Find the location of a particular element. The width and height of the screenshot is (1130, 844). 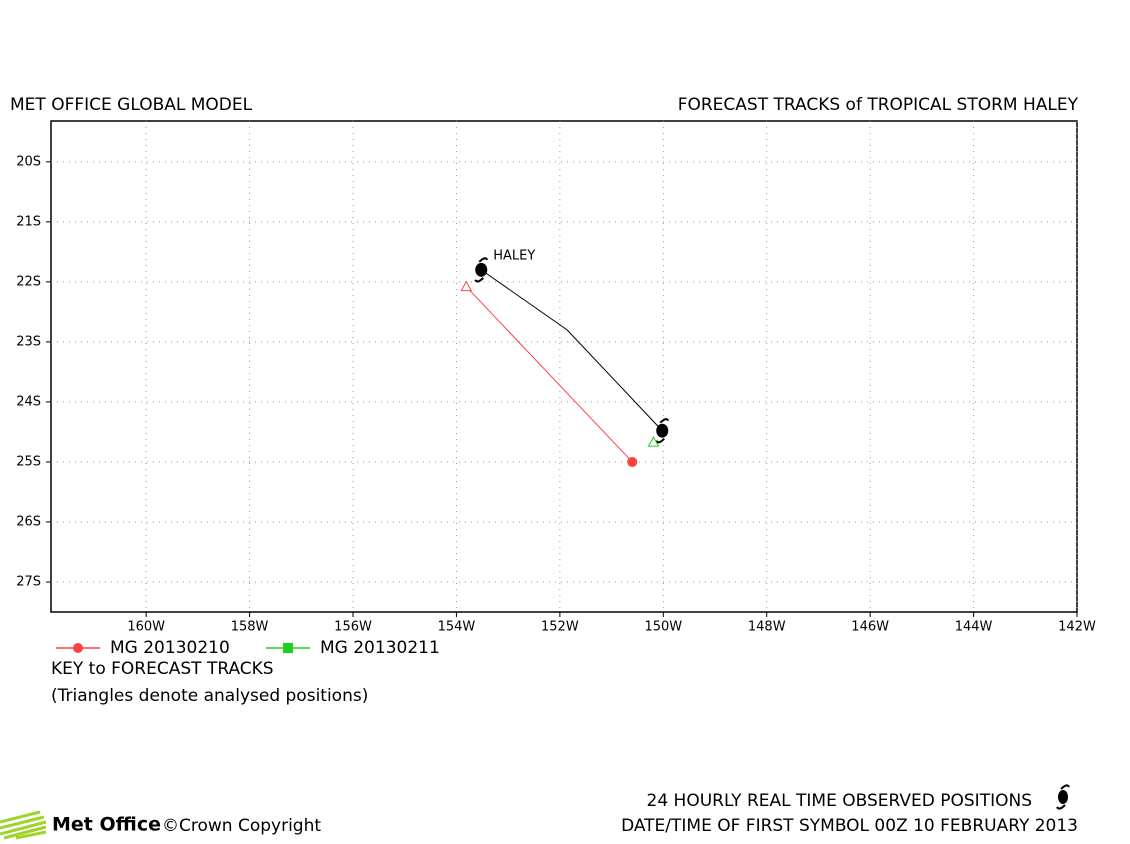

legend-label: MG 20130211 is located at coordinates (380, 648).